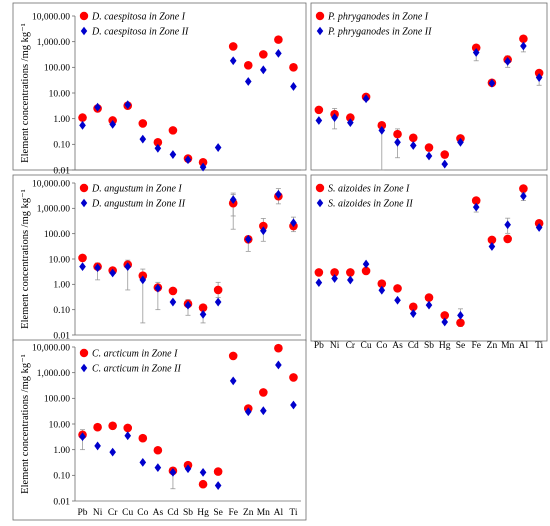 The width and height of the screenshot is (550, 526). I want to click on legend-marker-zone2, so click(320, 31).